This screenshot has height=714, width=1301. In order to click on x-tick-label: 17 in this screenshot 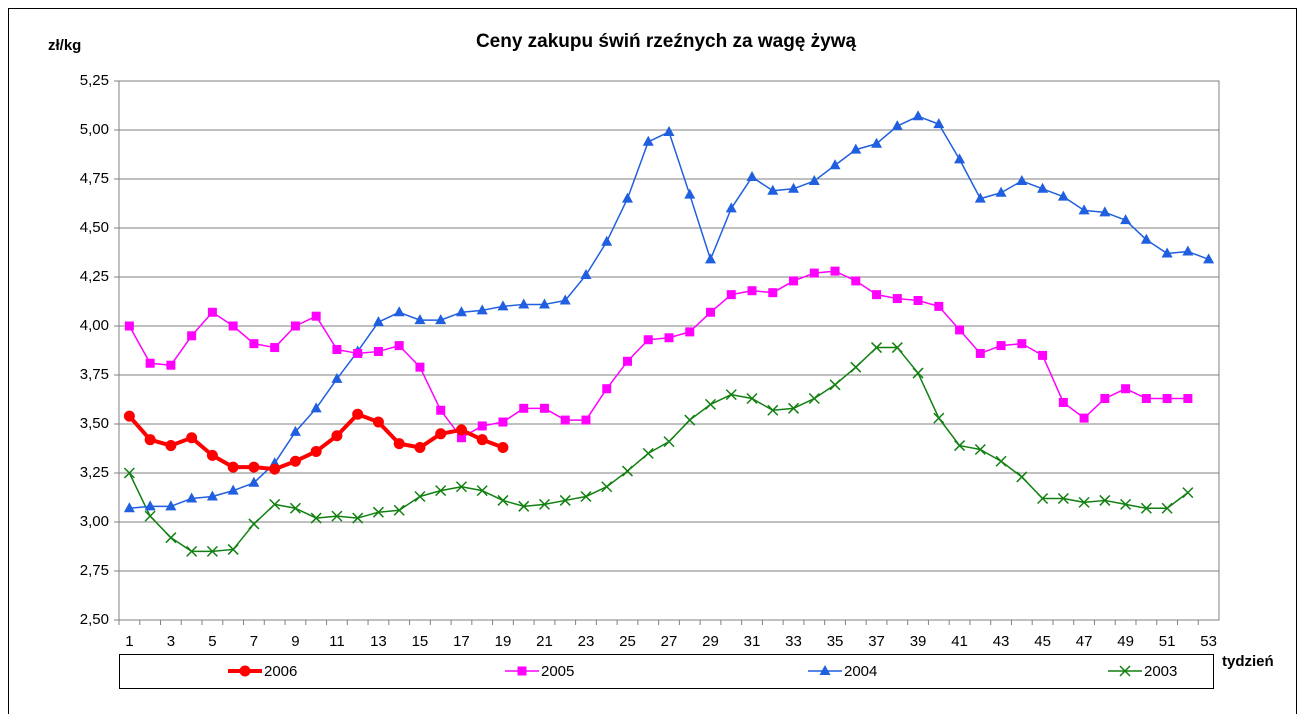, I will do `click(461, 641)`.